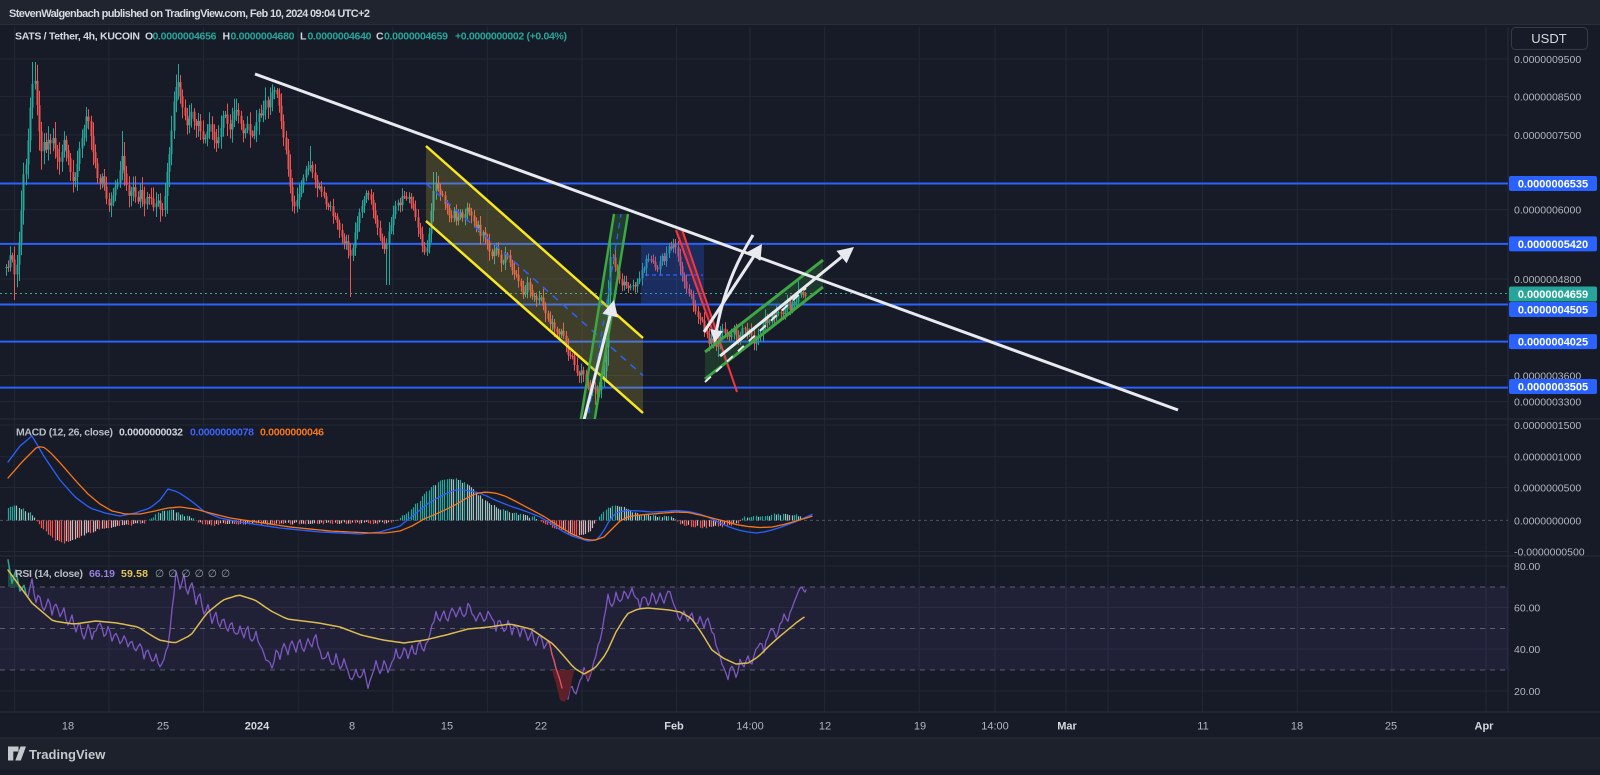 The image size is (1600, 775). What do you see at coordinates (340, 37) in the screenshot?
I see `svg-text: 0.0000004640` at bounding box center [340, 37].